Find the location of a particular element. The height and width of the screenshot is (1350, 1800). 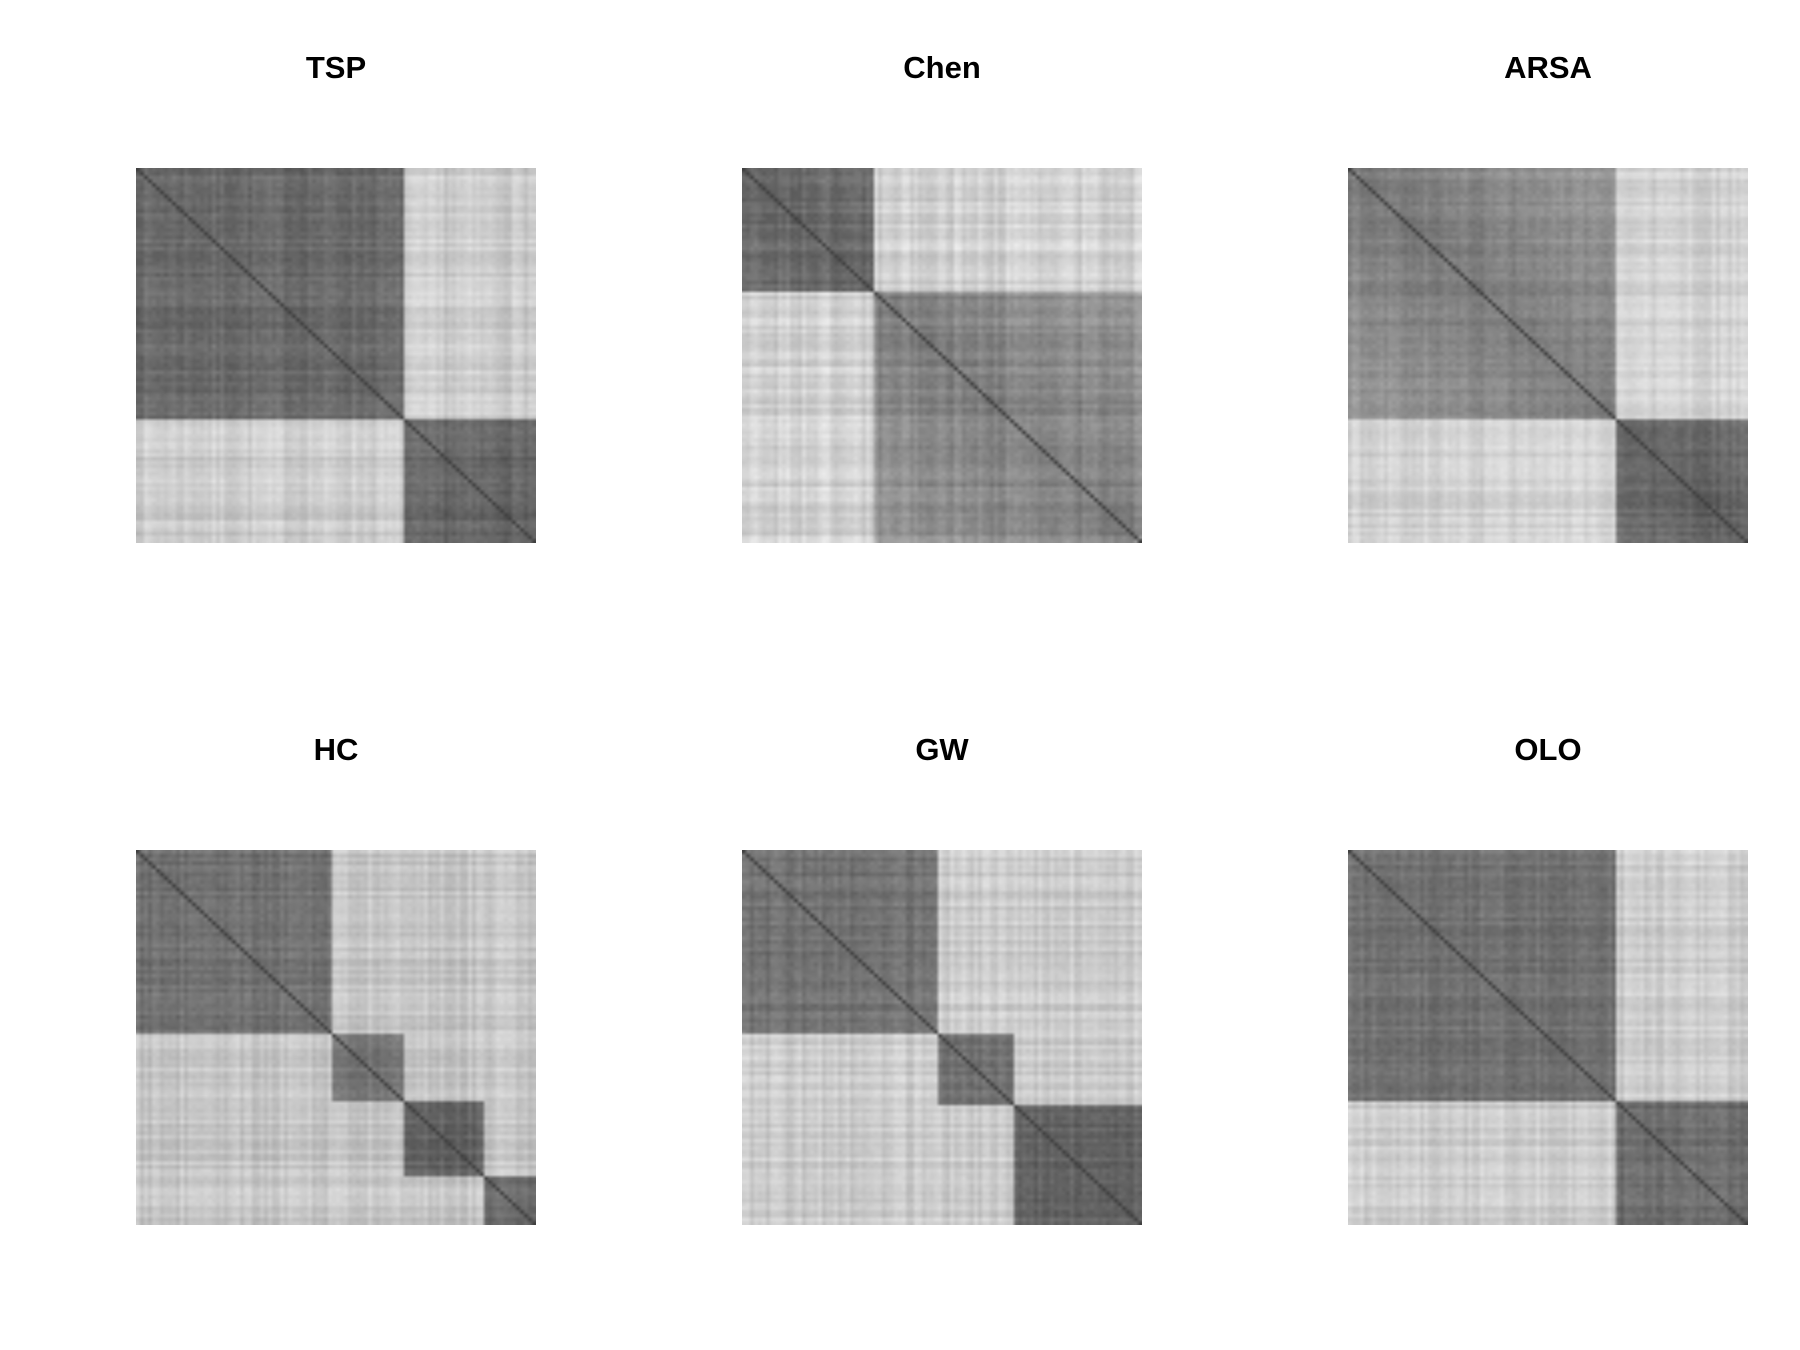

heatmap-chen is located at coordinates (942, 355).